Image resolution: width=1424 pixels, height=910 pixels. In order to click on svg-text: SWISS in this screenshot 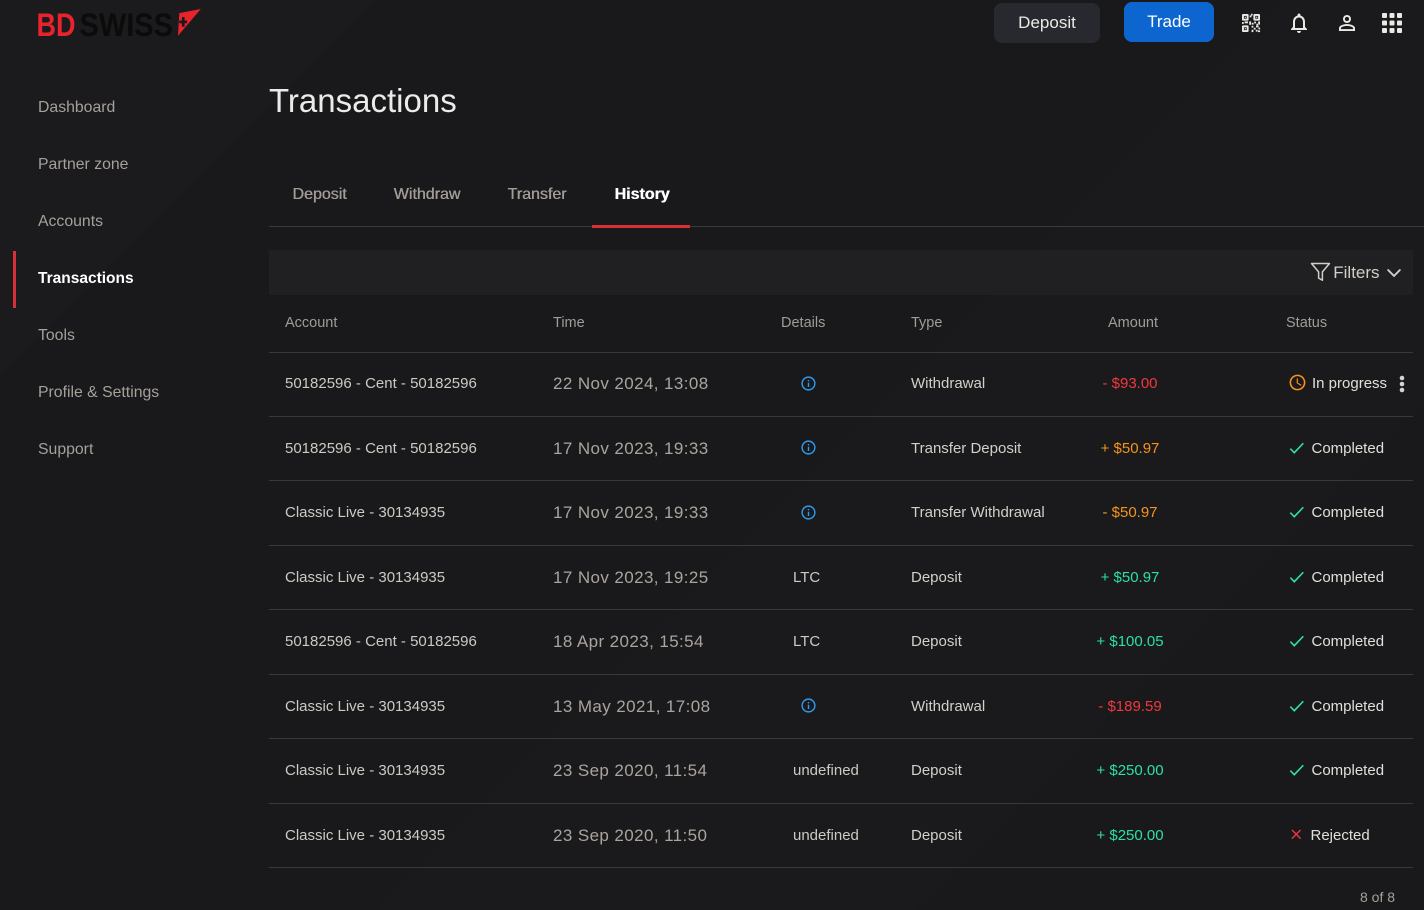, I will do `click(127, 24)`.